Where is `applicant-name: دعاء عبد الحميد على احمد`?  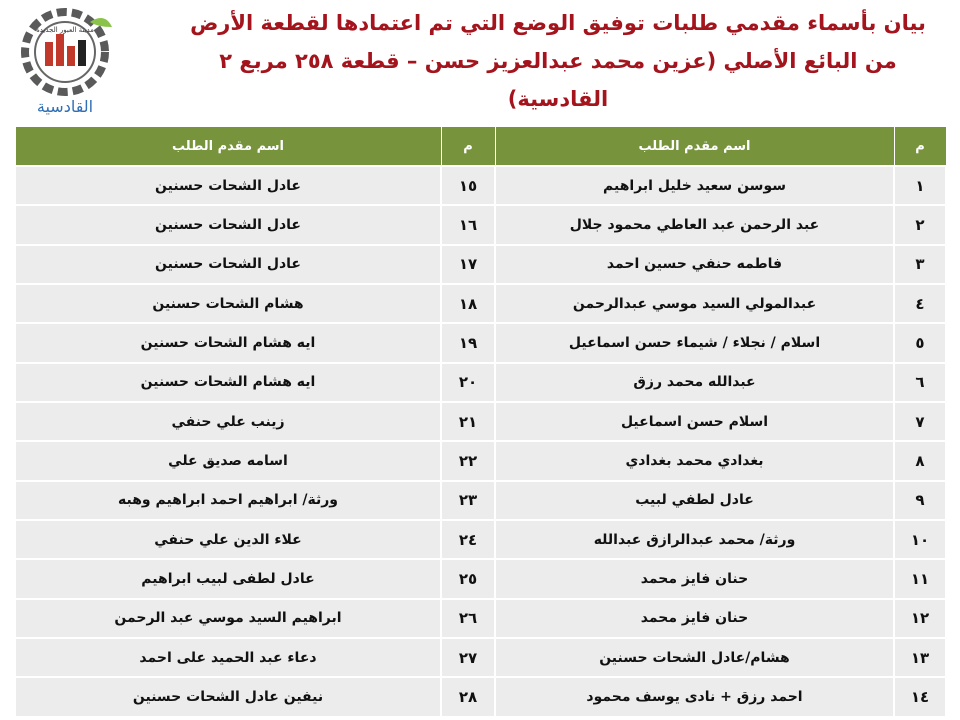 applicant-name: دعاء عبد الحميد على احمد is located at coordinates (228, 658).